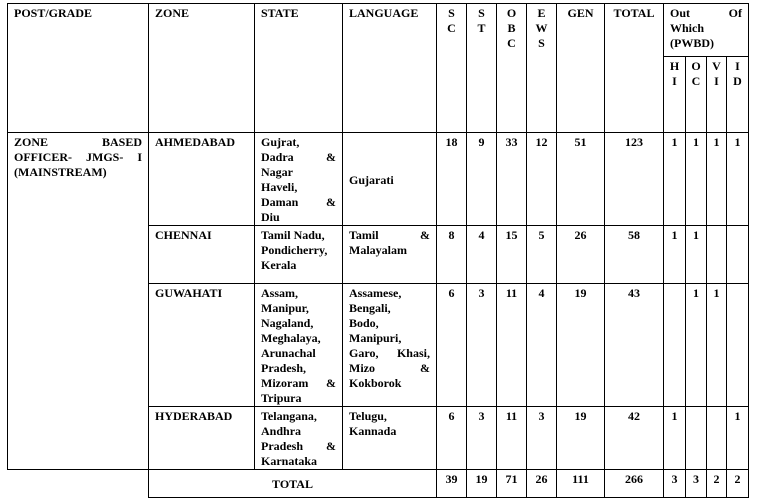 The width and height of the screenshot is (757, 500). What do you see at coordinates (696, 483) in the screenshot?
I see `total-oc: 3` at bounding box center [696, 483].